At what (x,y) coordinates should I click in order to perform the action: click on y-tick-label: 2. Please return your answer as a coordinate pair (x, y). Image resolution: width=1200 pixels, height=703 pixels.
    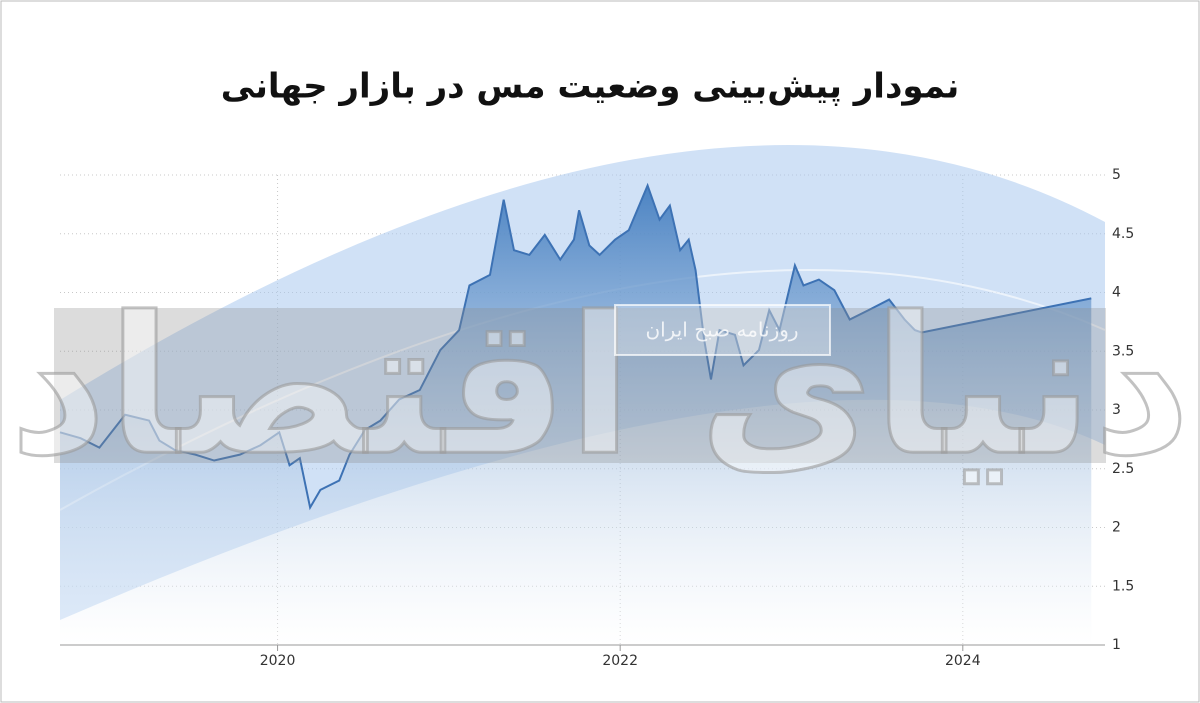
    Looking at the image, I should click on (1116, 528).